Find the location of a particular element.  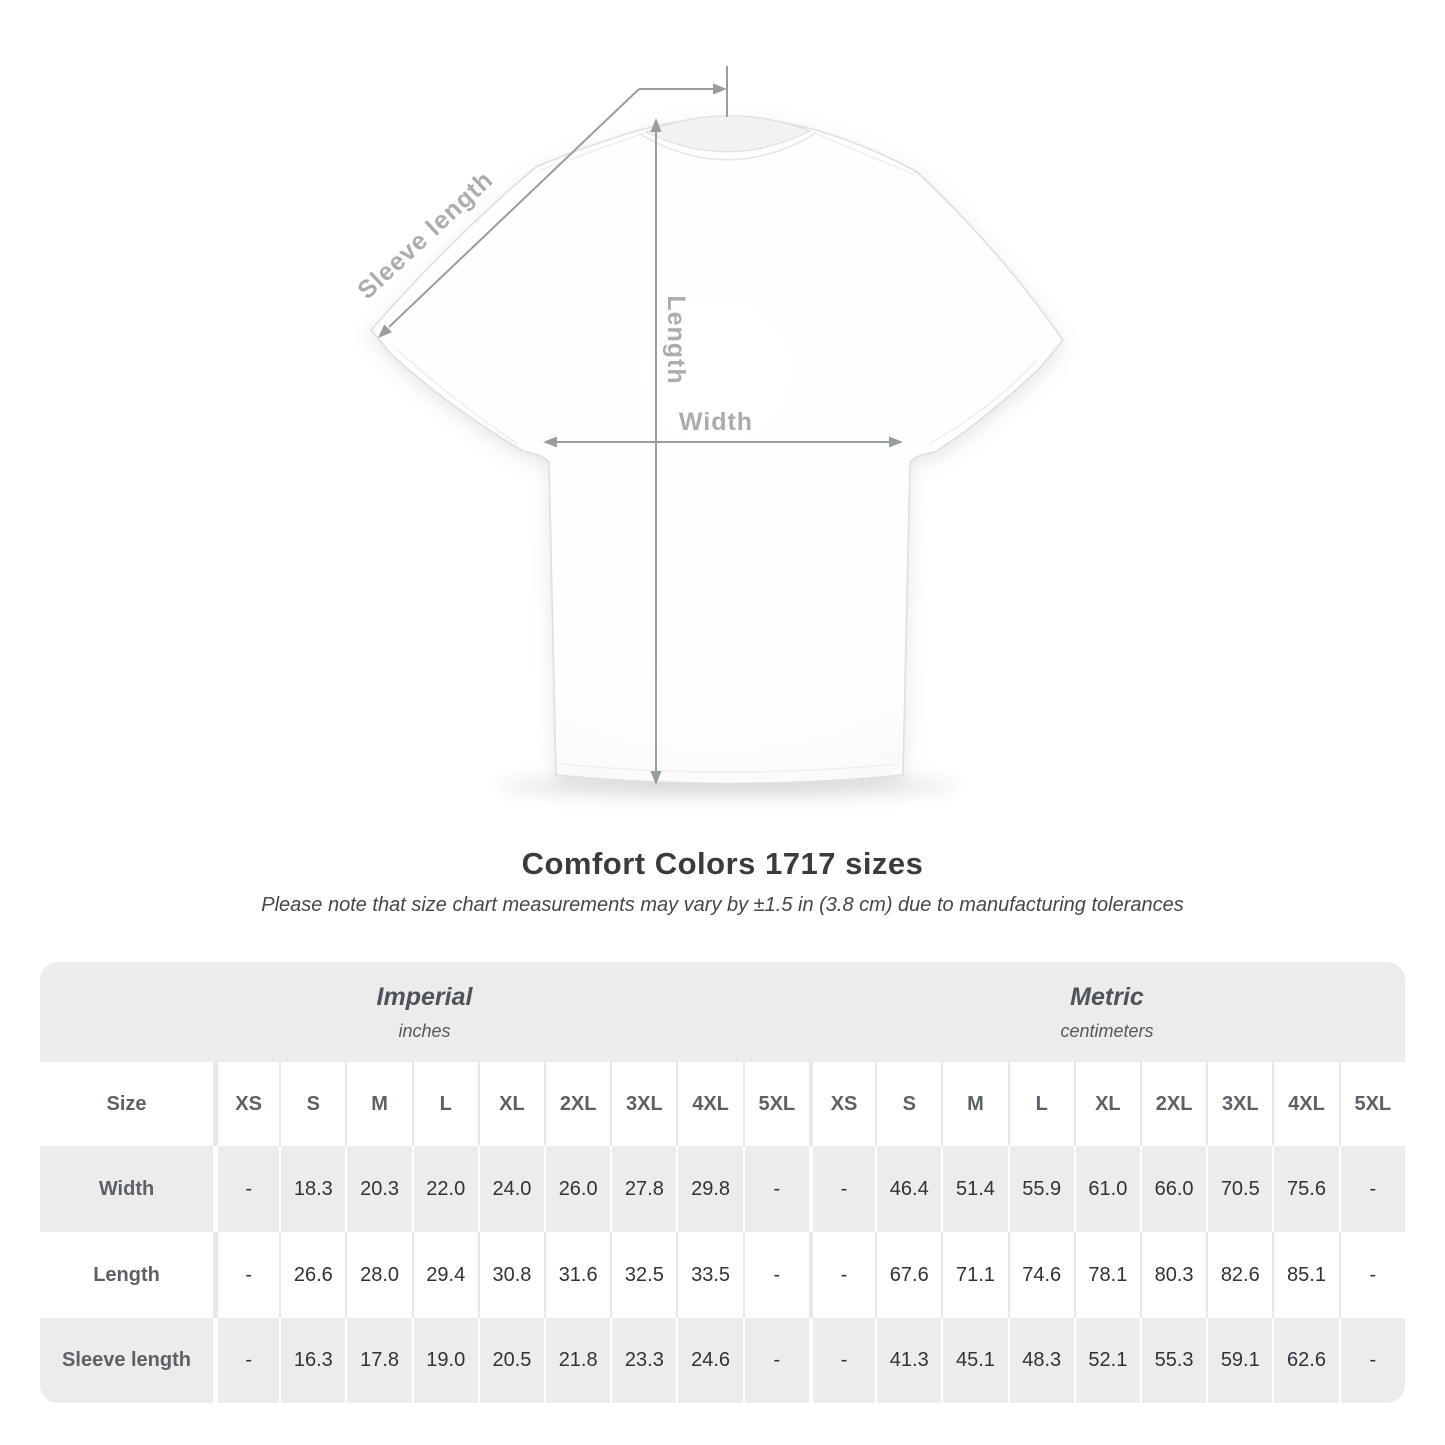

value-cell: 71.1 is located at coordinates (974, 1275).